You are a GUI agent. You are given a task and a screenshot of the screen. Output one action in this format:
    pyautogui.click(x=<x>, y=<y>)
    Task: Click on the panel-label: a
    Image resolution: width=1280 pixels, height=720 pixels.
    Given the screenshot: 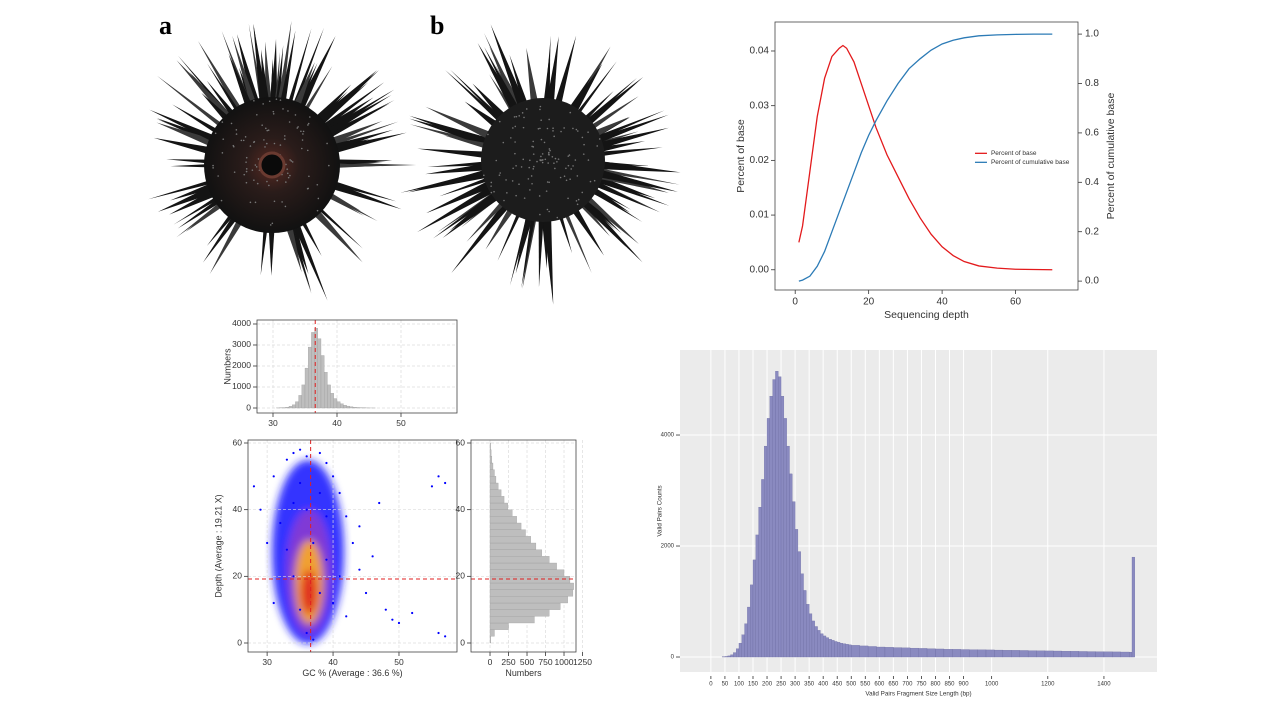 What is the action you would take?
    pyautogui.click(x=165, y=25)
    